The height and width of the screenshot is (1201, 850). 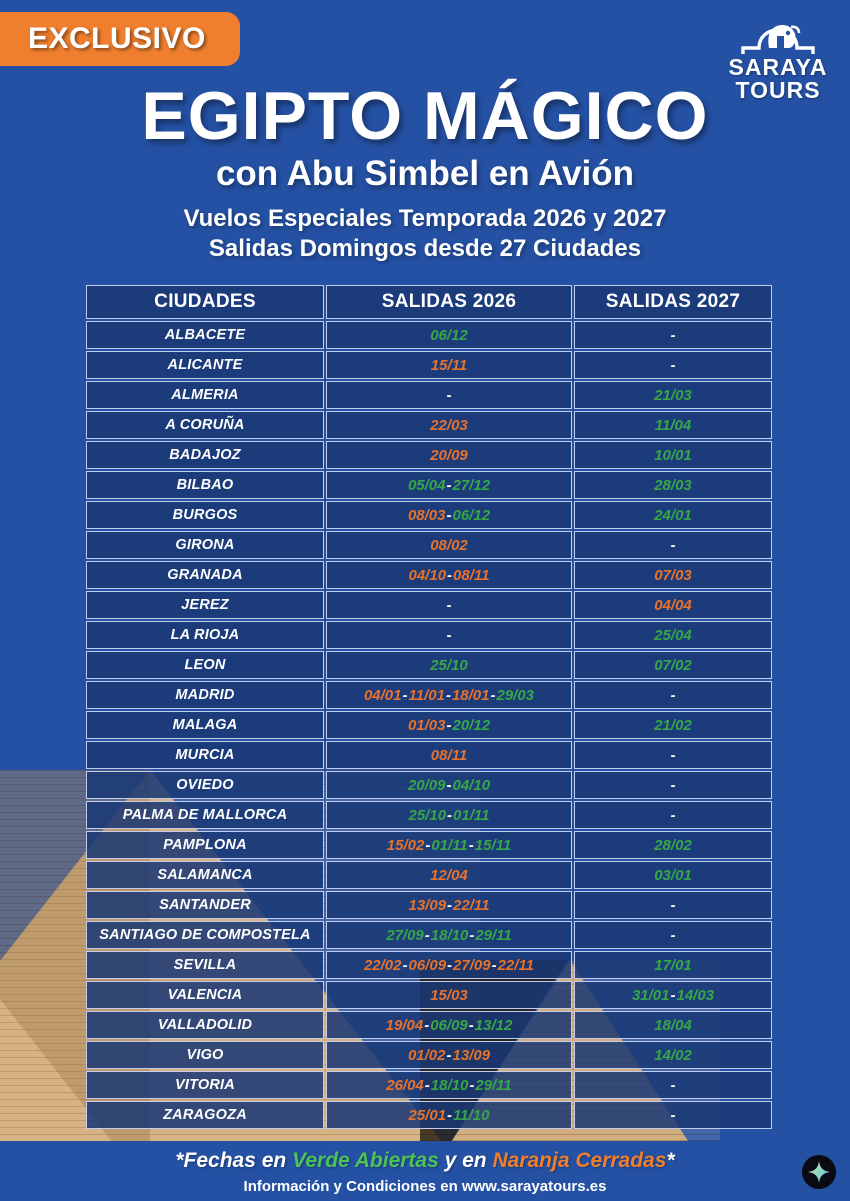 I want to click on table-row: LEON 25/10 07/02, so click(x=429, y=665).